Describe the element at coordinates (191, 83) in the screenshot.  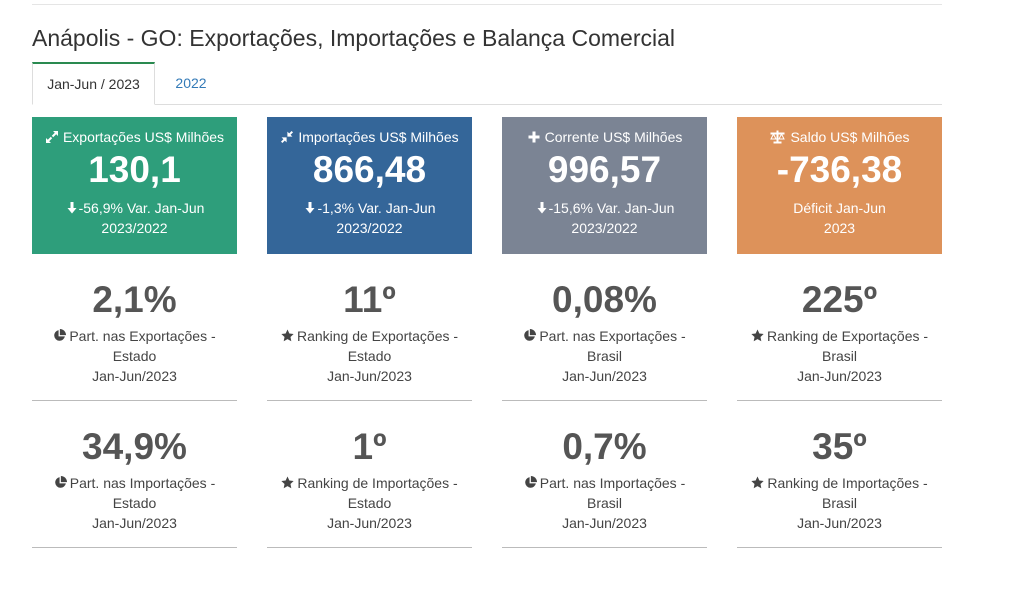
I see `tab-2022: 2022` at that location.